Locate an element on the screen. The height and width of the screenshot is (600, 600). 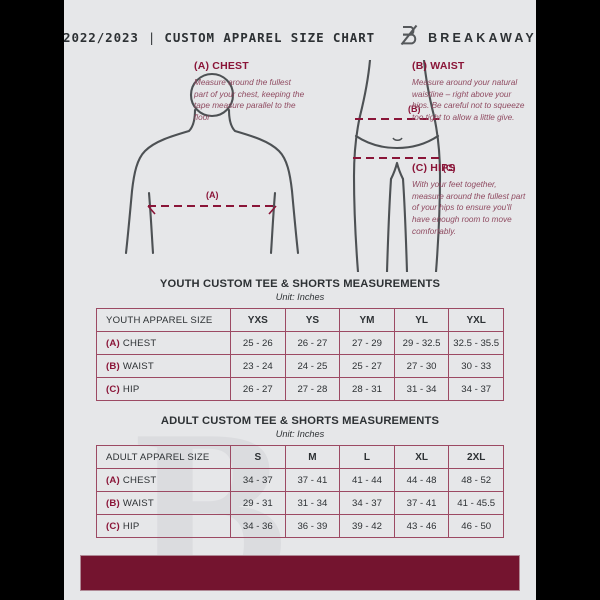
chest-line-label: (A) is located at coordinates (212, 195).